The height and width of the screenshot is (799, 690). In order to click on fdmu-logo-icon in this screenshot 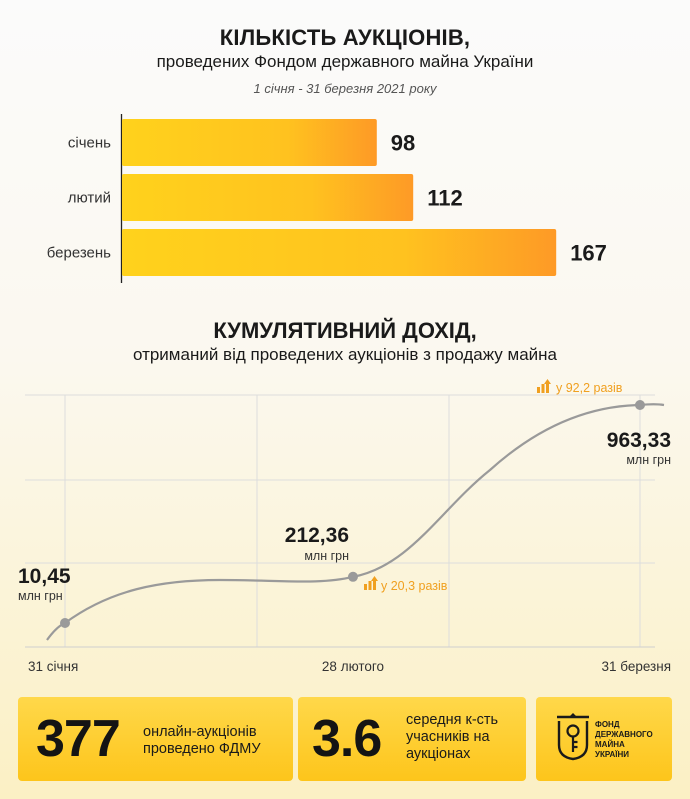, I will do `click(573, 737)`.